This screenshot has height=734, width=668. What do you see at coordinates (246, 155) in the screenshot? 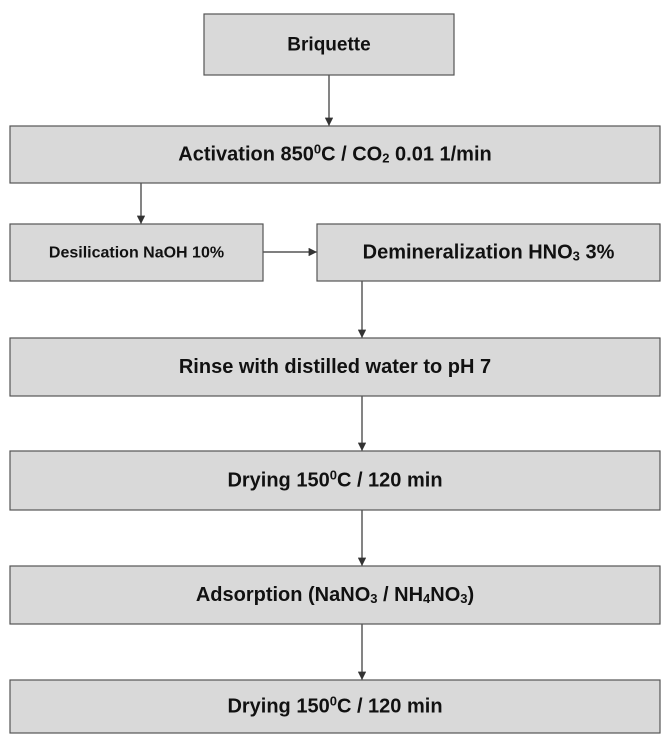
I see `label-part: Activation 850` at bounding box center [246, 155].